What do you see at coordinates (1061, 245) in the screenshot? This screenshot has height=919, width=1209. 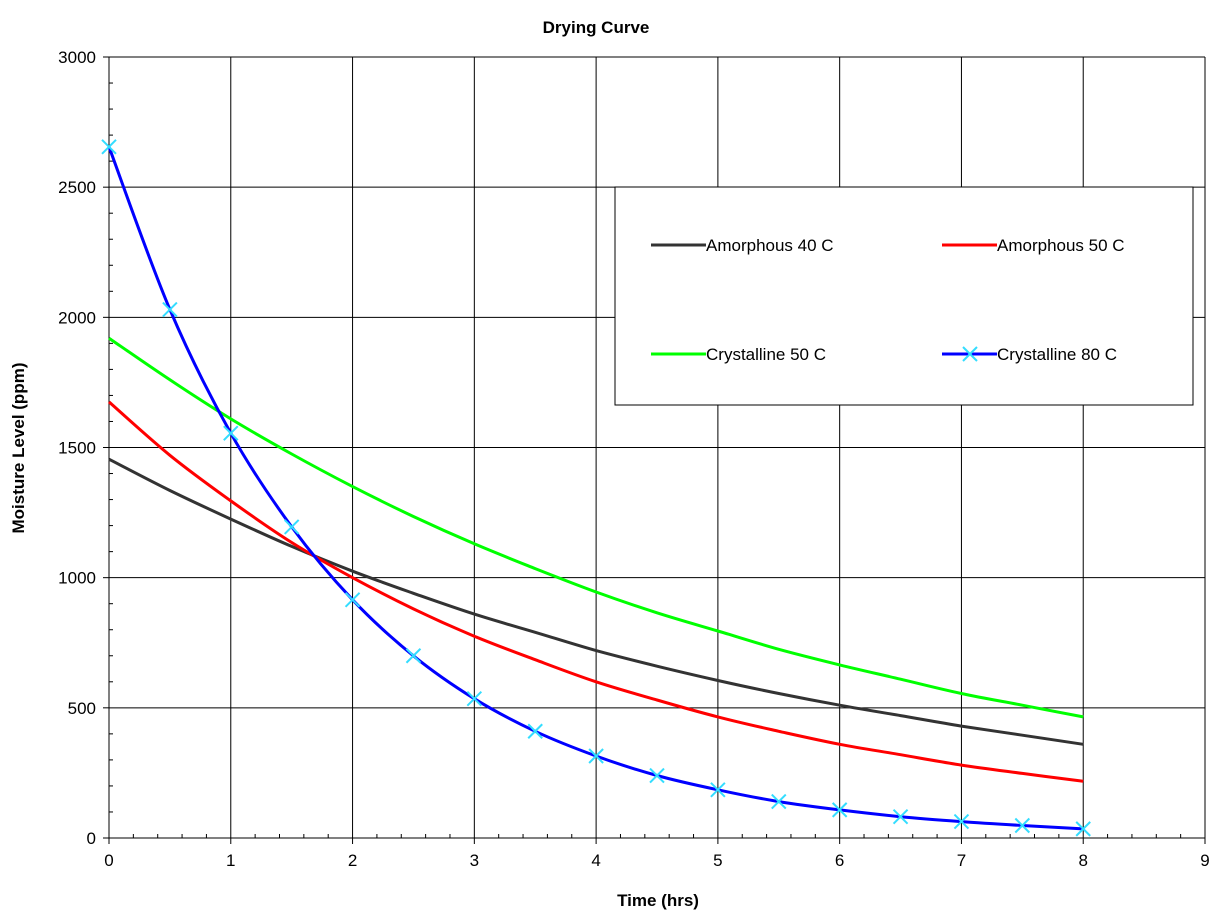 I see `legend-label: Amorphous 50 C` at bounding box center [1061, 245].